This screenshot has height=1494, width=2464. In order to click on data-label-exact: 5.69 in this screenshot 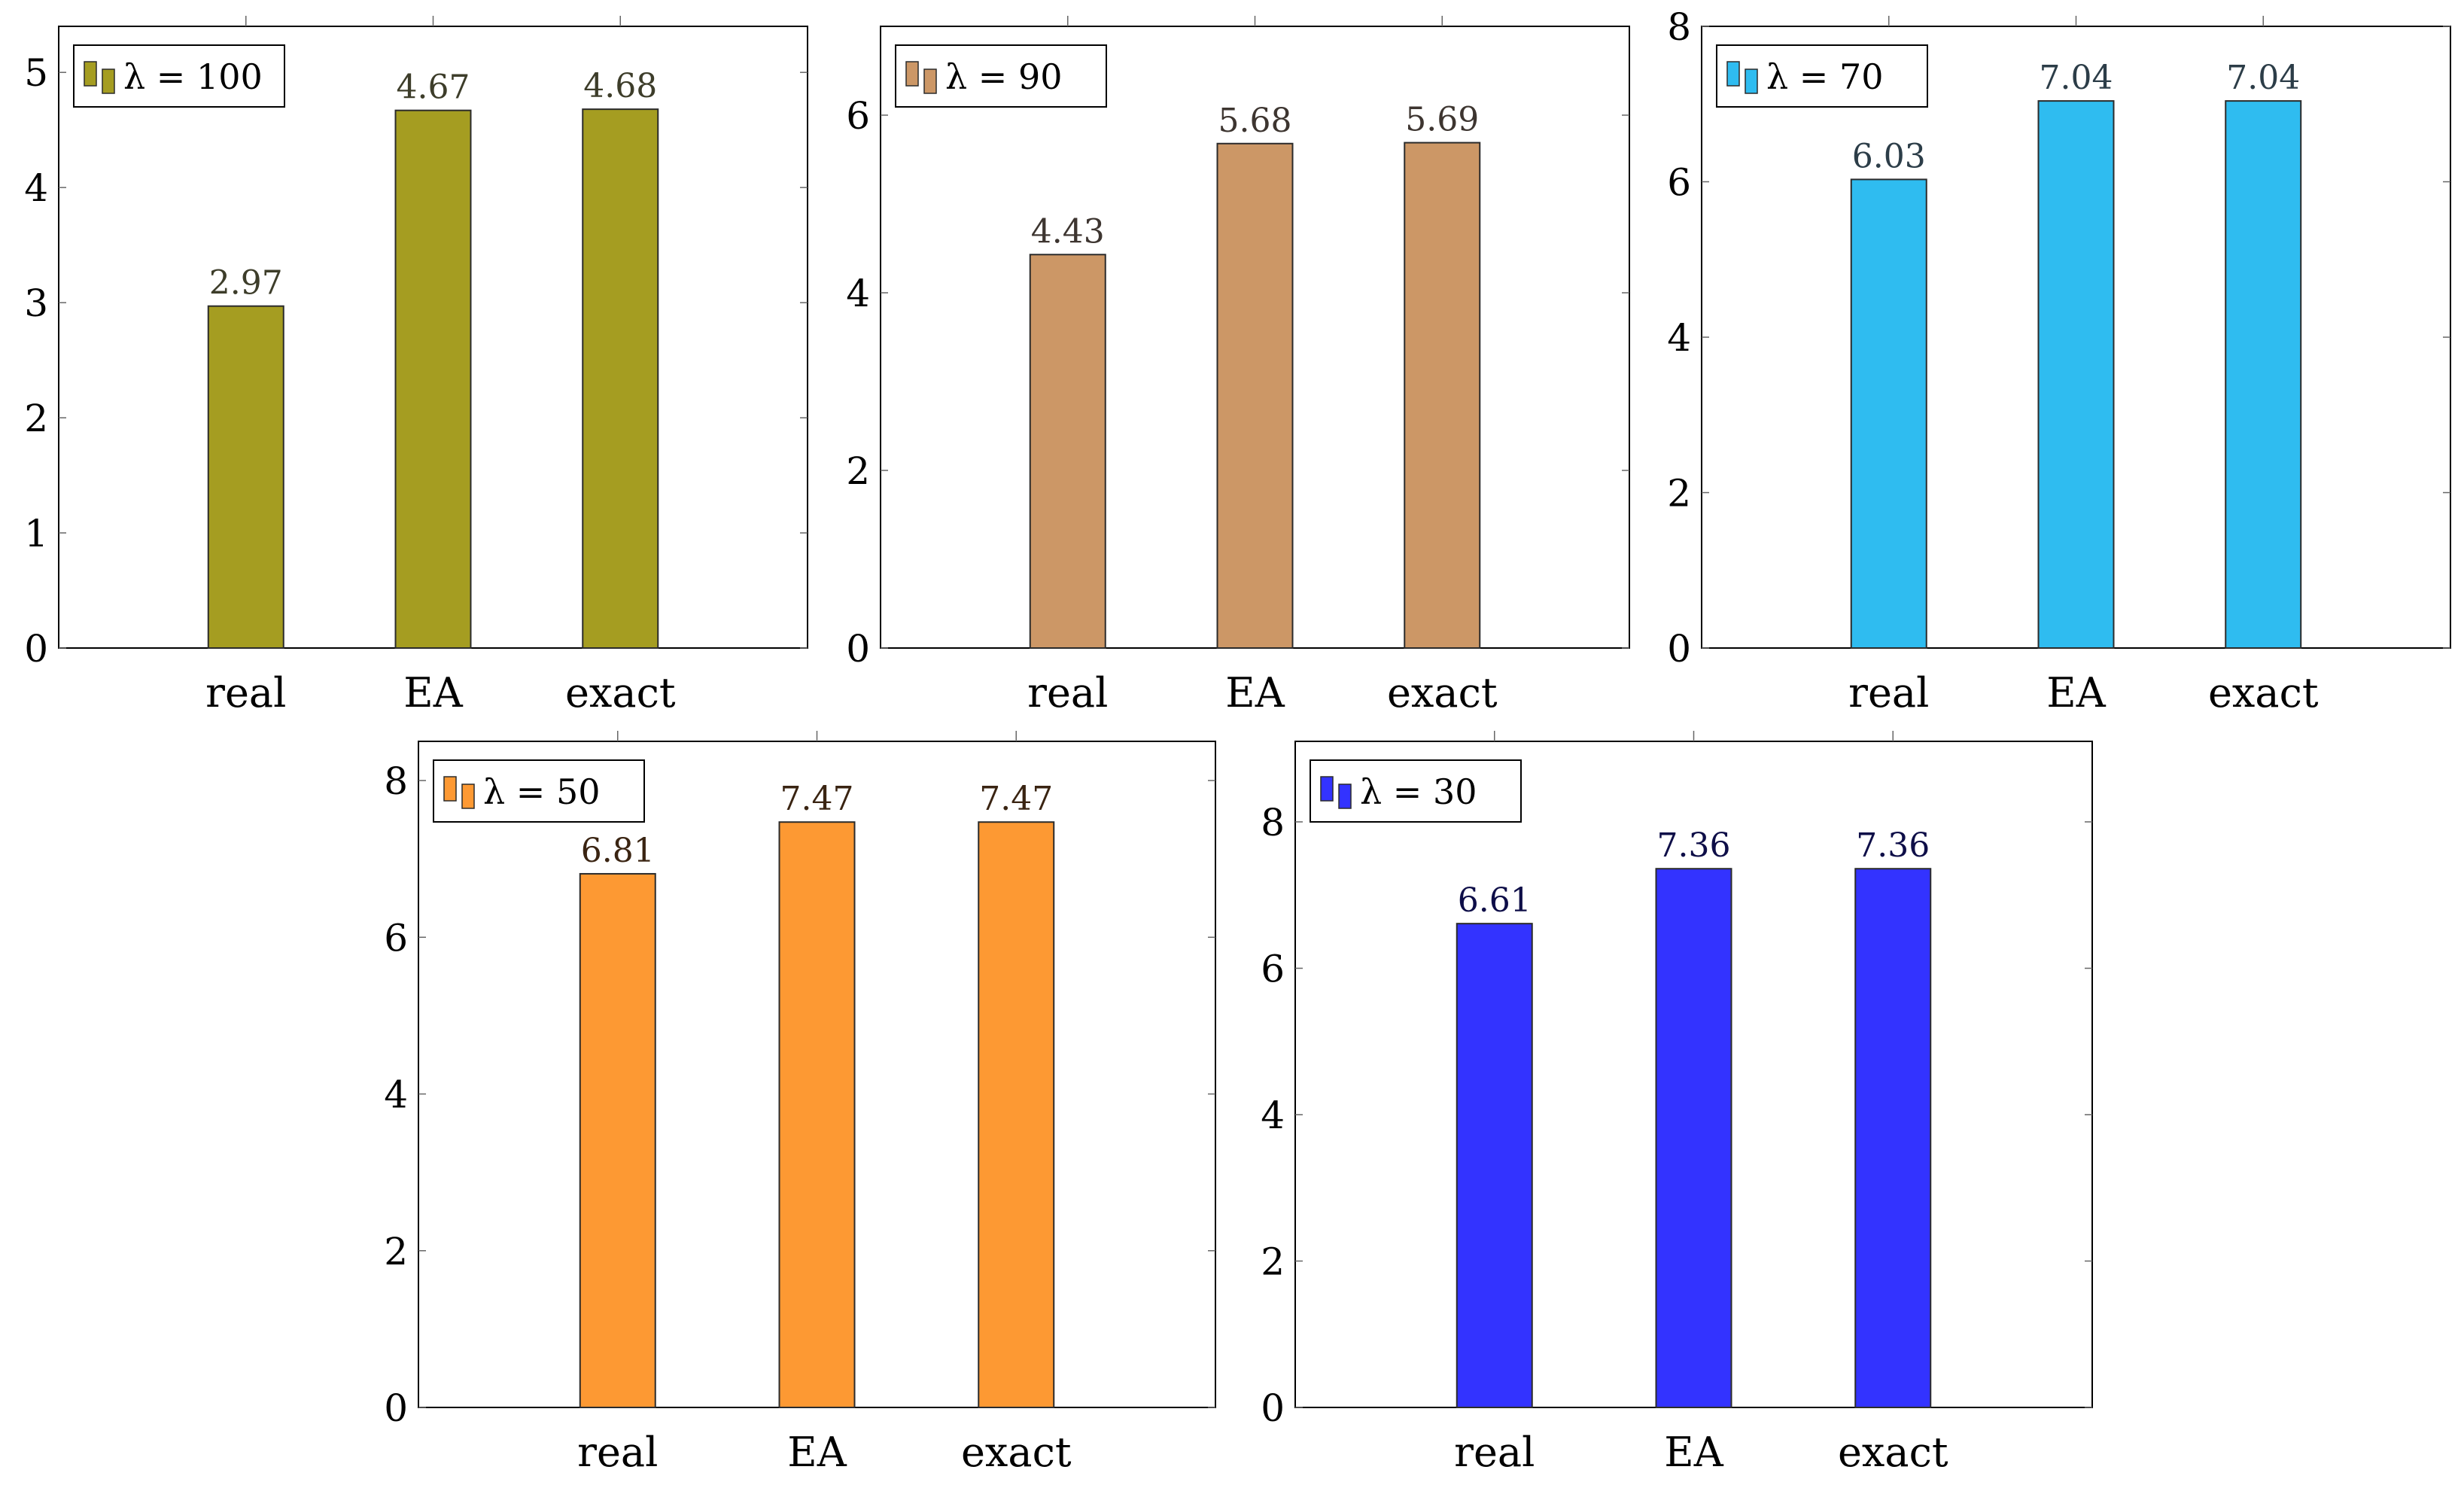, I will do `click(1442, 120)`.